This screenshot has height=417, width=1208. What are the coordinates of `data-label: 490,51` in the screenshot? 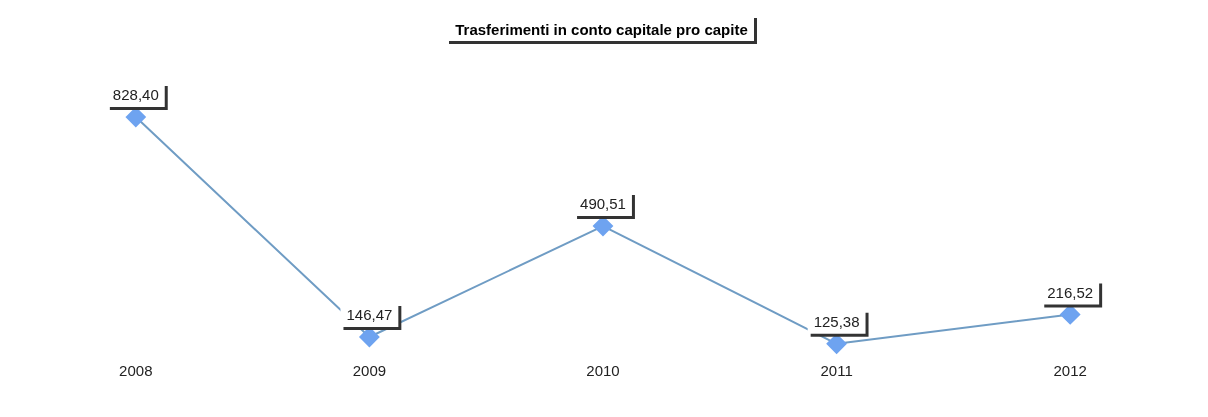 It's located at (603, 204).